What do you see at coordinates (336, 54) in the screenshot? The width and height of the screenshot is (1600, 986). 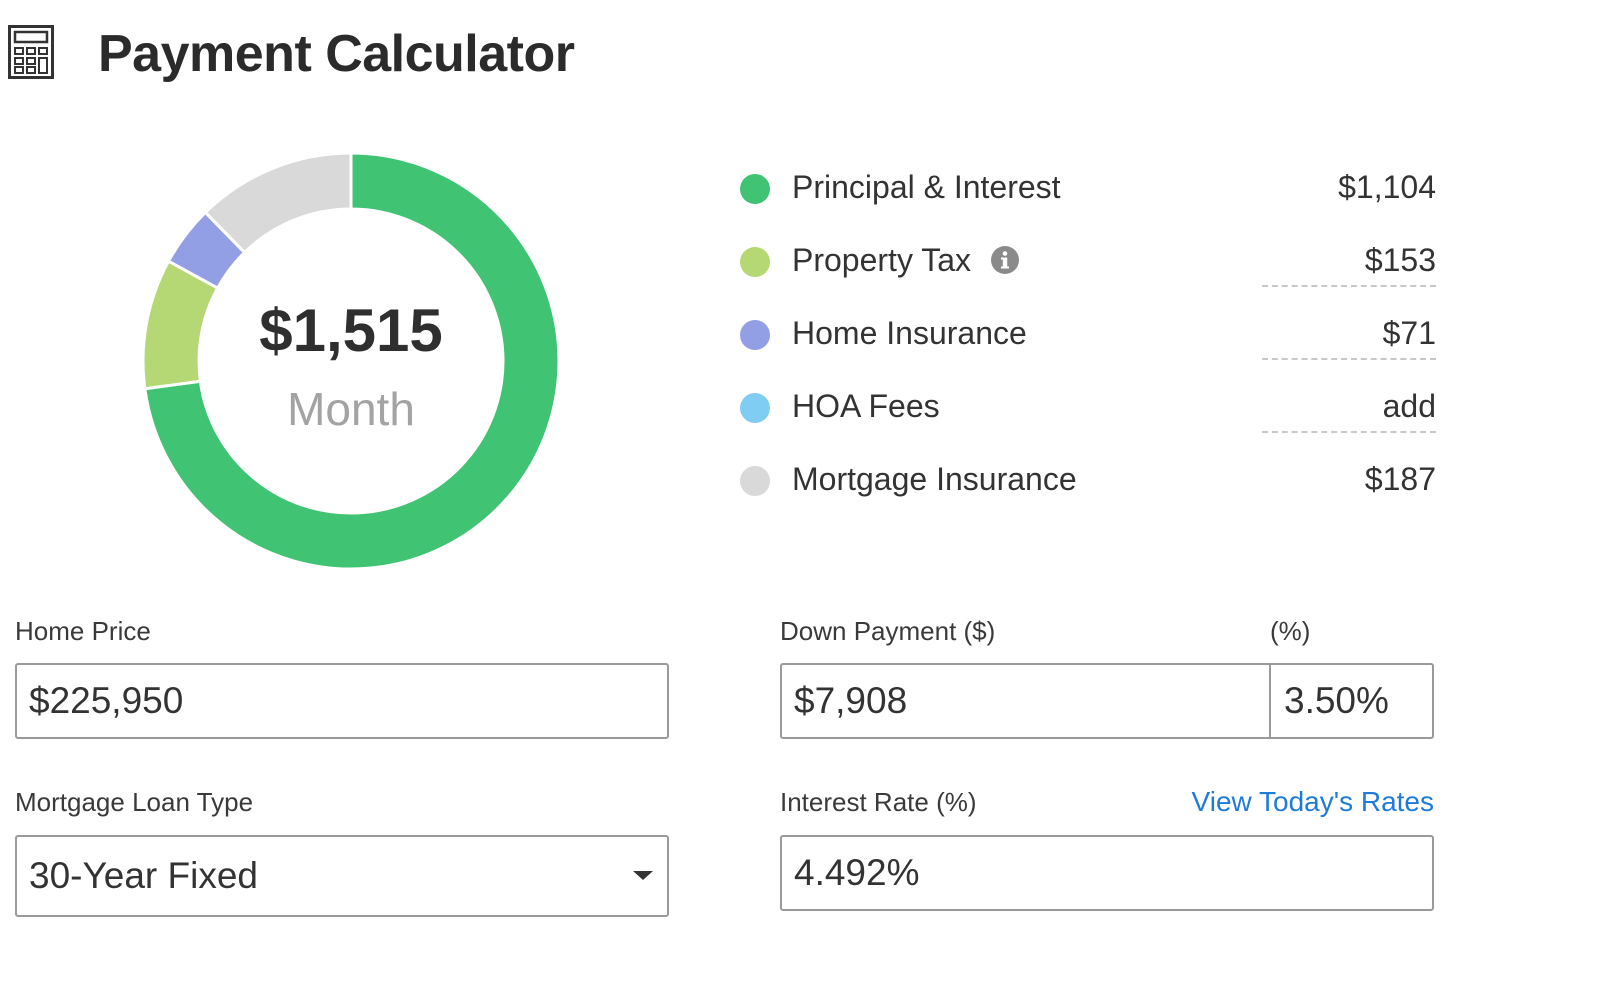 I see `page-title: Payment Calculator` at bounding box center [336, 54].